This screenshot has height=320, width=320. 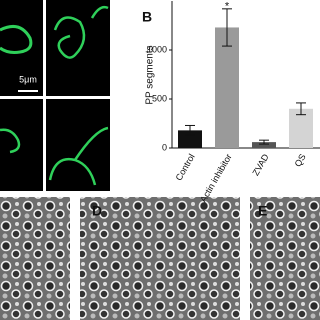 What do you see at coordinates (216, 178) in the screenshot?
I see `x-tick-label: Actin inhibitor` at bounding box center [216, 178].